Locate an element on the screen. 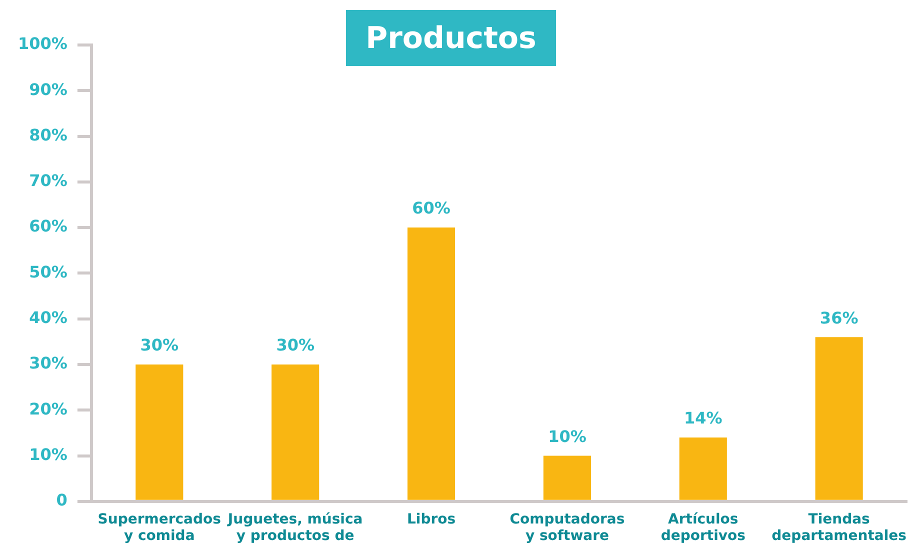 The width and height of the screenshot is (917, 557). x-tick-label: Computadoras y software is located at coordinates (567, 527).